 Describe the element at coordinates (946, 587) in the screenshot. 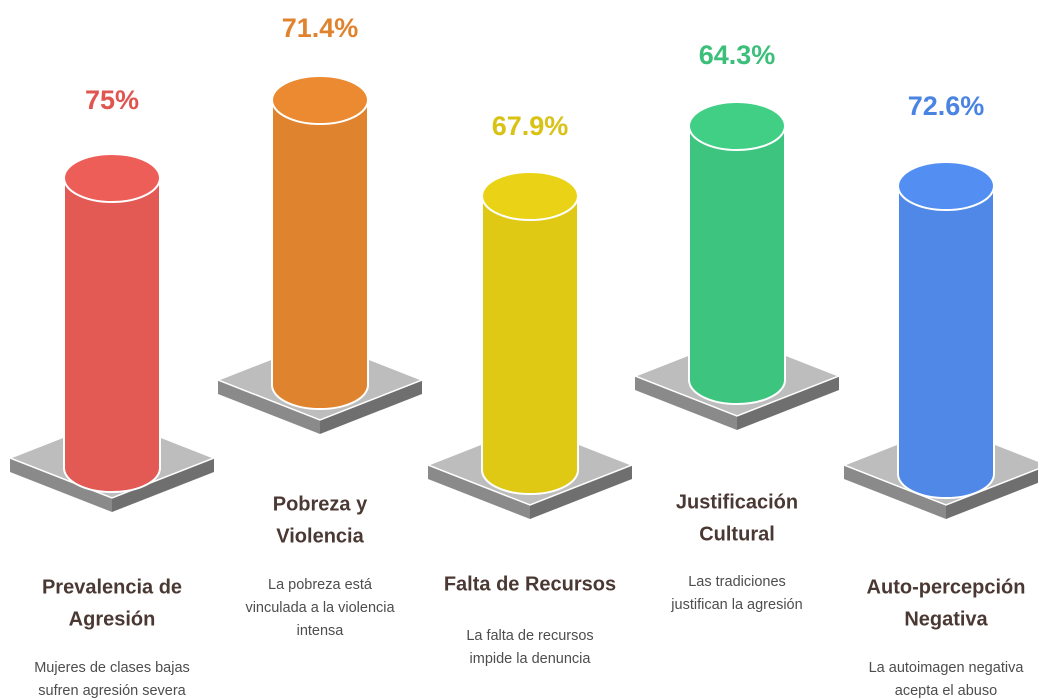

I see `item-title: Auto-percepción` at that location.